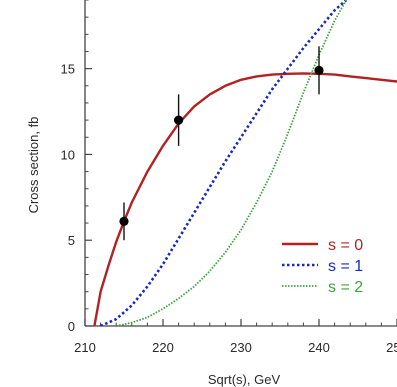  What do you see at coordinates (71, 240) in the screenshot?
I see `y-tick-label: 5` at bounding box center [71, 240].